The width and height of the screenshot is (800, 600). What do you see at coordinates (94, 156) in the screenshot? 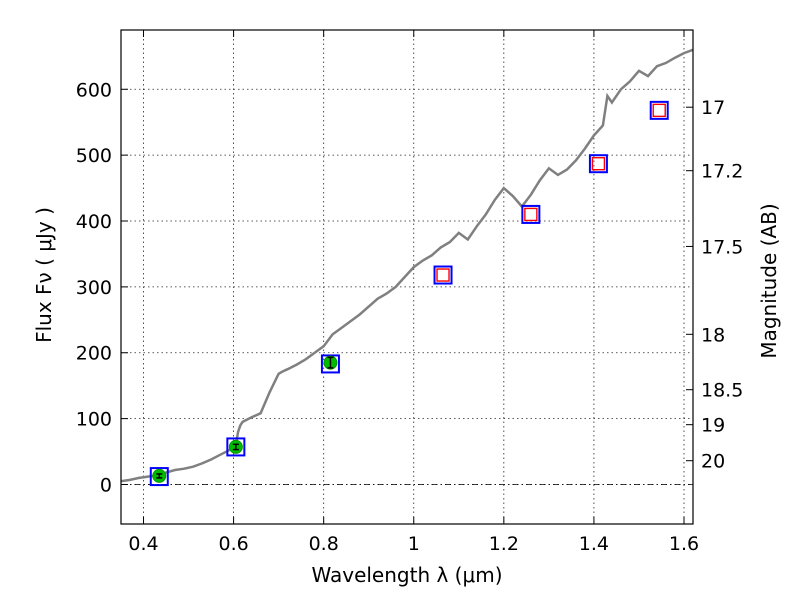
I see `y-tick-label: 500` at bounding box center [94, 156].